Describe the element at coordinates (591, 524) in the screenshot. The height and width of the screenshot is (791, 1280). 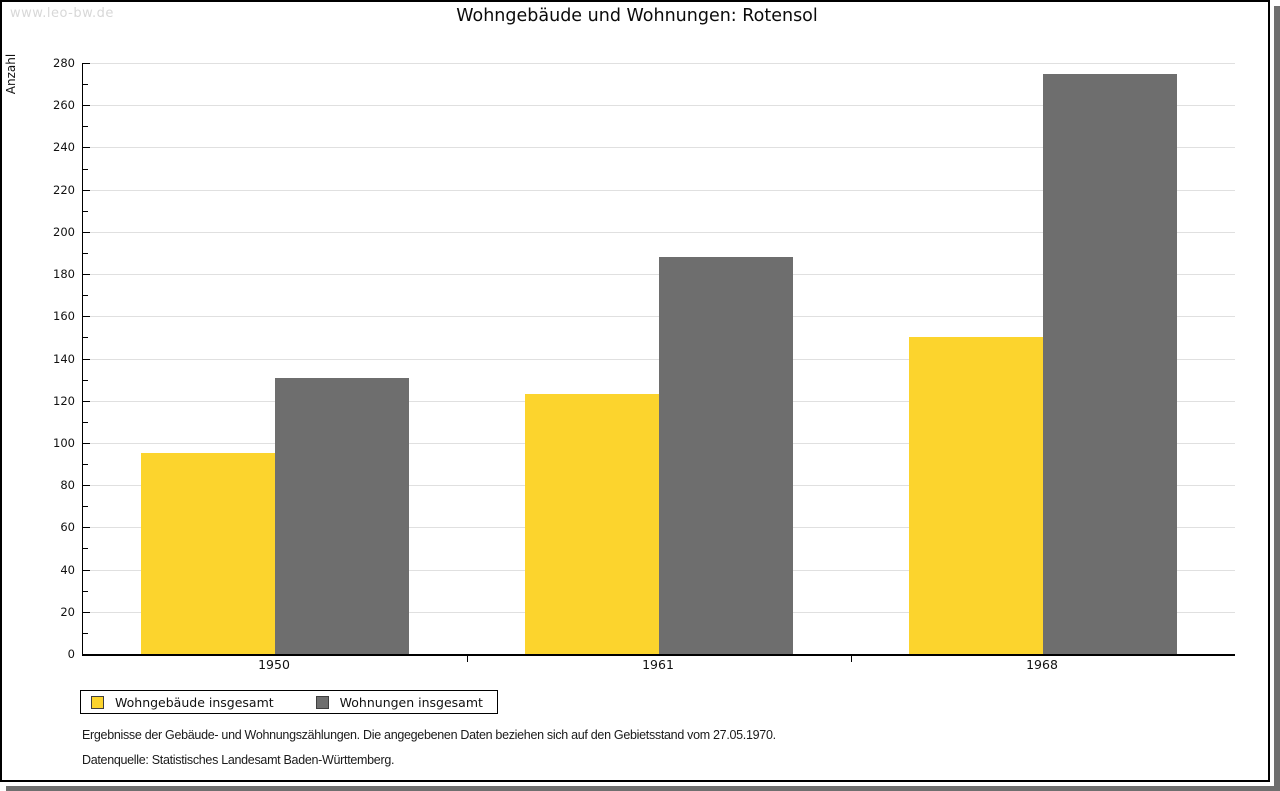
I see `bar-1961-wohngebaeude` at that location.